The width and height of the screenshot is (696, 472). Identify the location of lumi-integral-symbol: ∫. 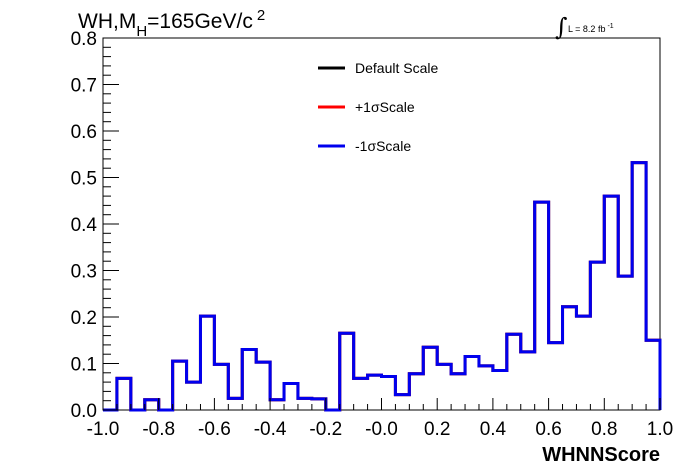
(561, 27).